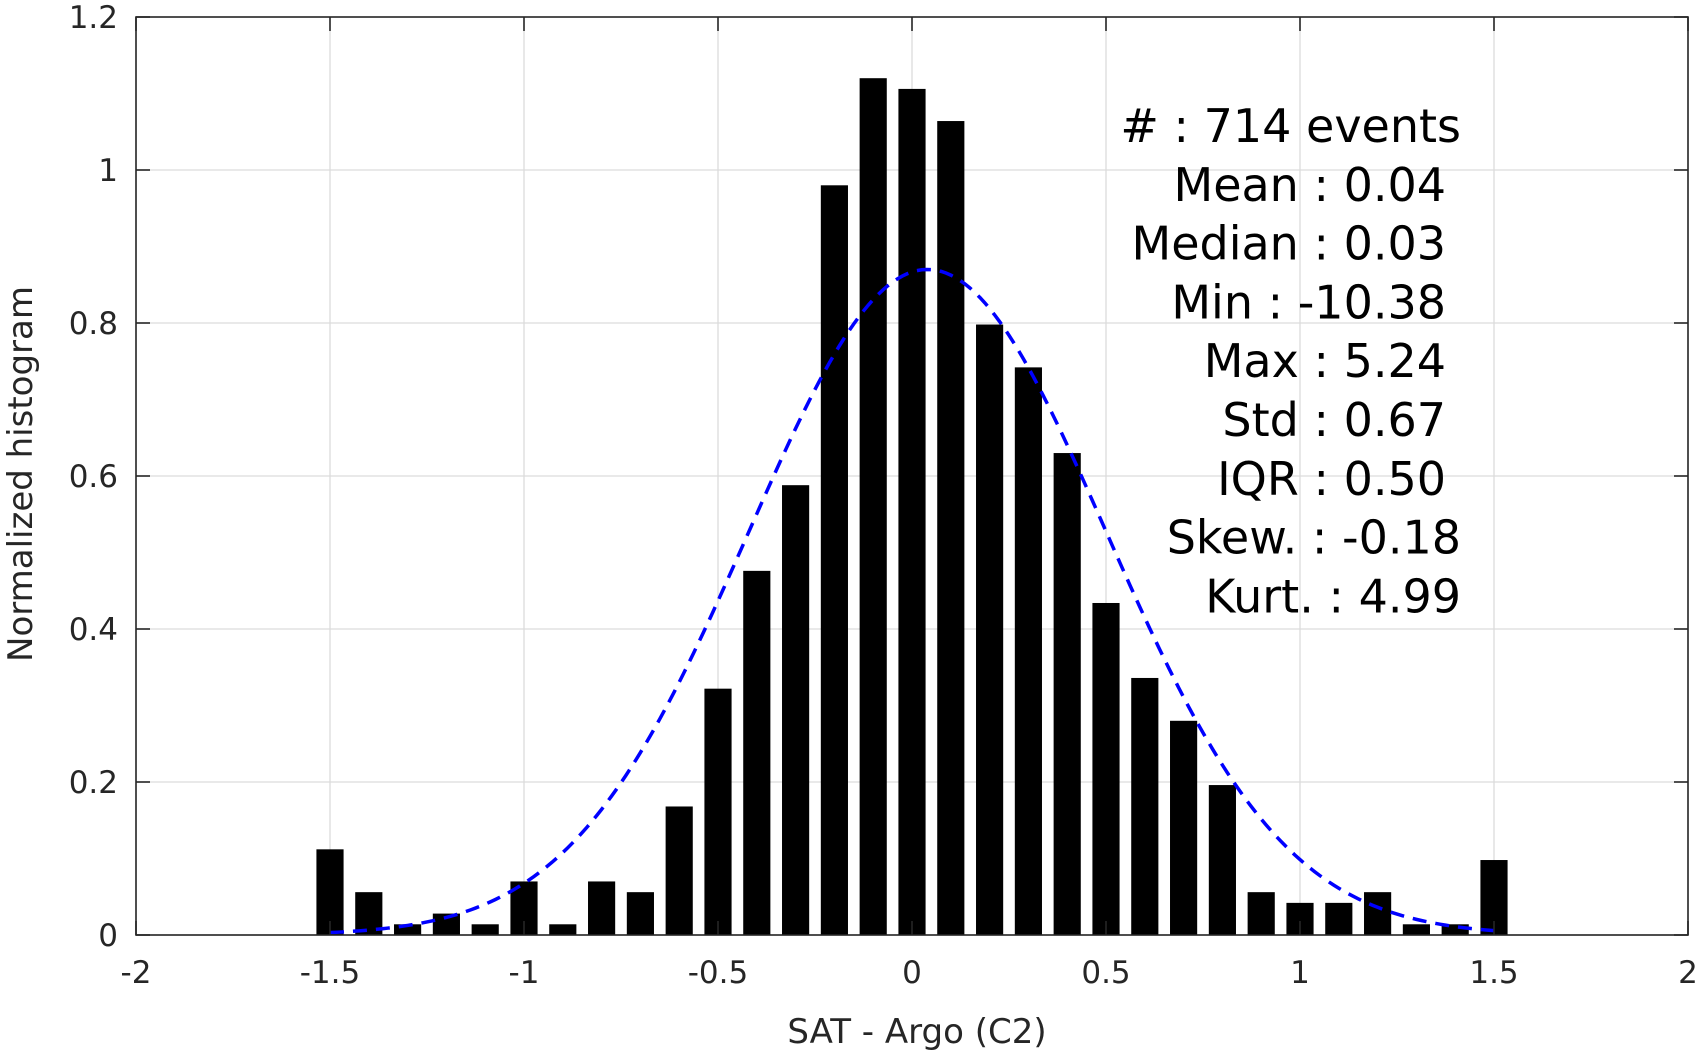 The image size is (1703, 1056). Describe the element at coordinates (108, 936) in the screenshot. I see `y-tick-label-0: 0` at that location.